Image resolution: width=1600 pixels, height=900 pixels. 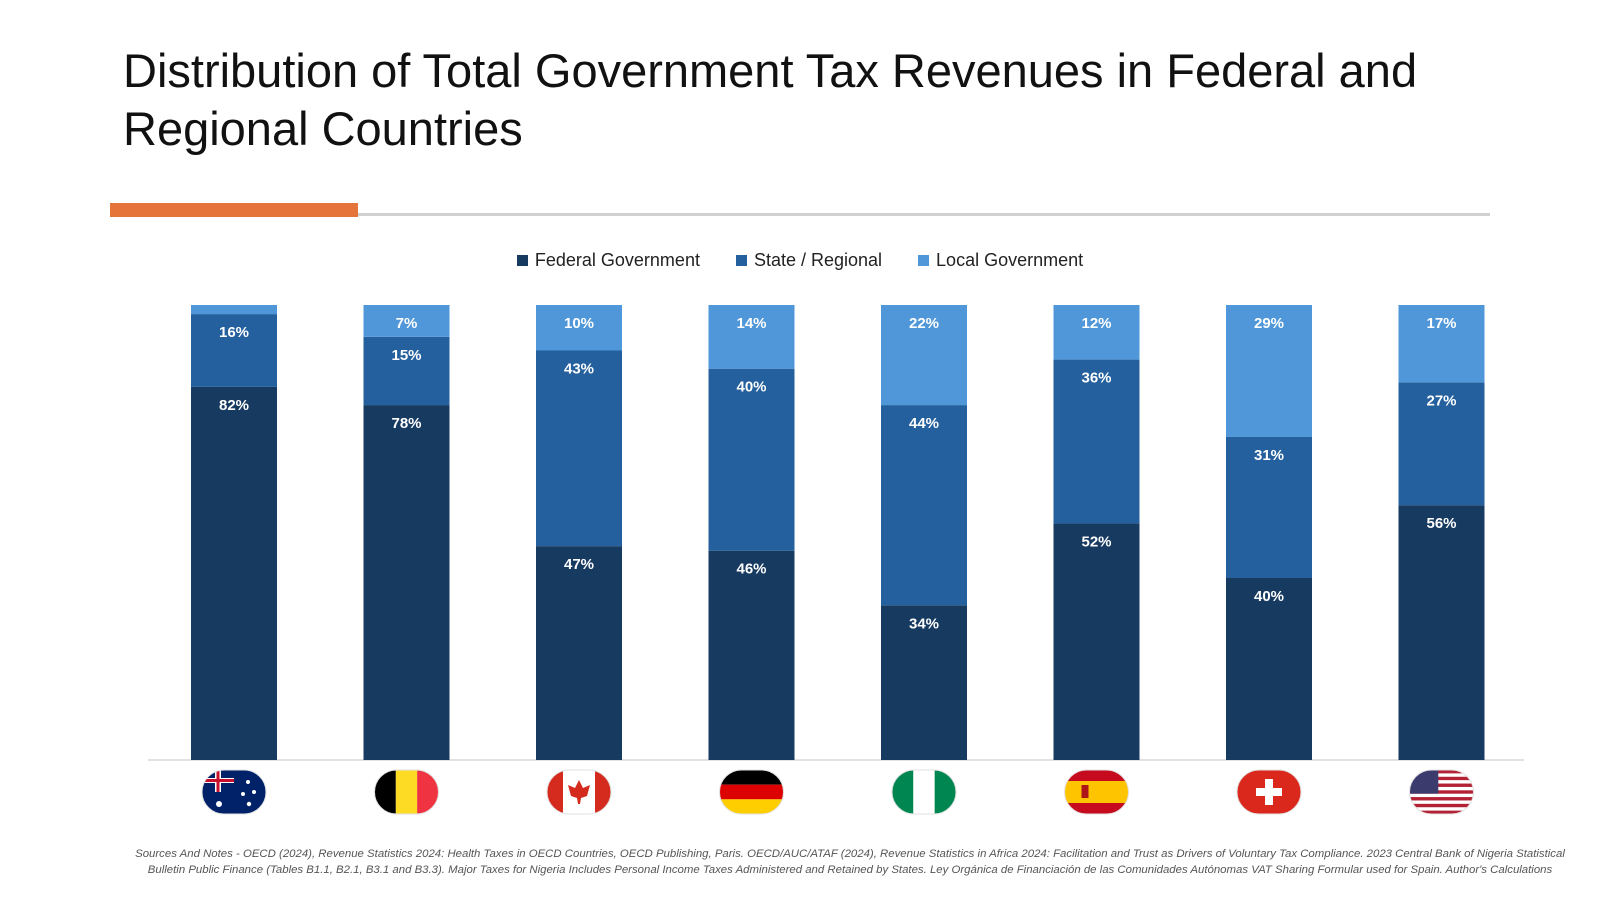 What do you see at coordinates (1441, 632) in the screenshot?
I see `bar-federal-united-states` at bounding box center [1441, 632].